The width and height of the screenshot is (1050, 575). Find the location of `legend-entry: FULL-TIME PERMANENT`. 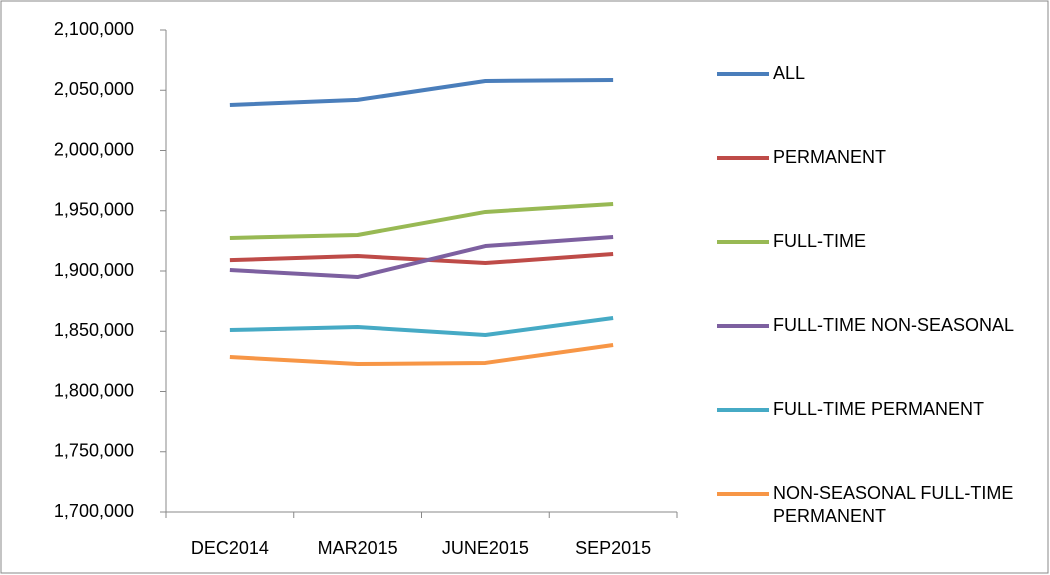

legend-entry: FULL-TIME PERMANENT is located at coordinates (882, 409).